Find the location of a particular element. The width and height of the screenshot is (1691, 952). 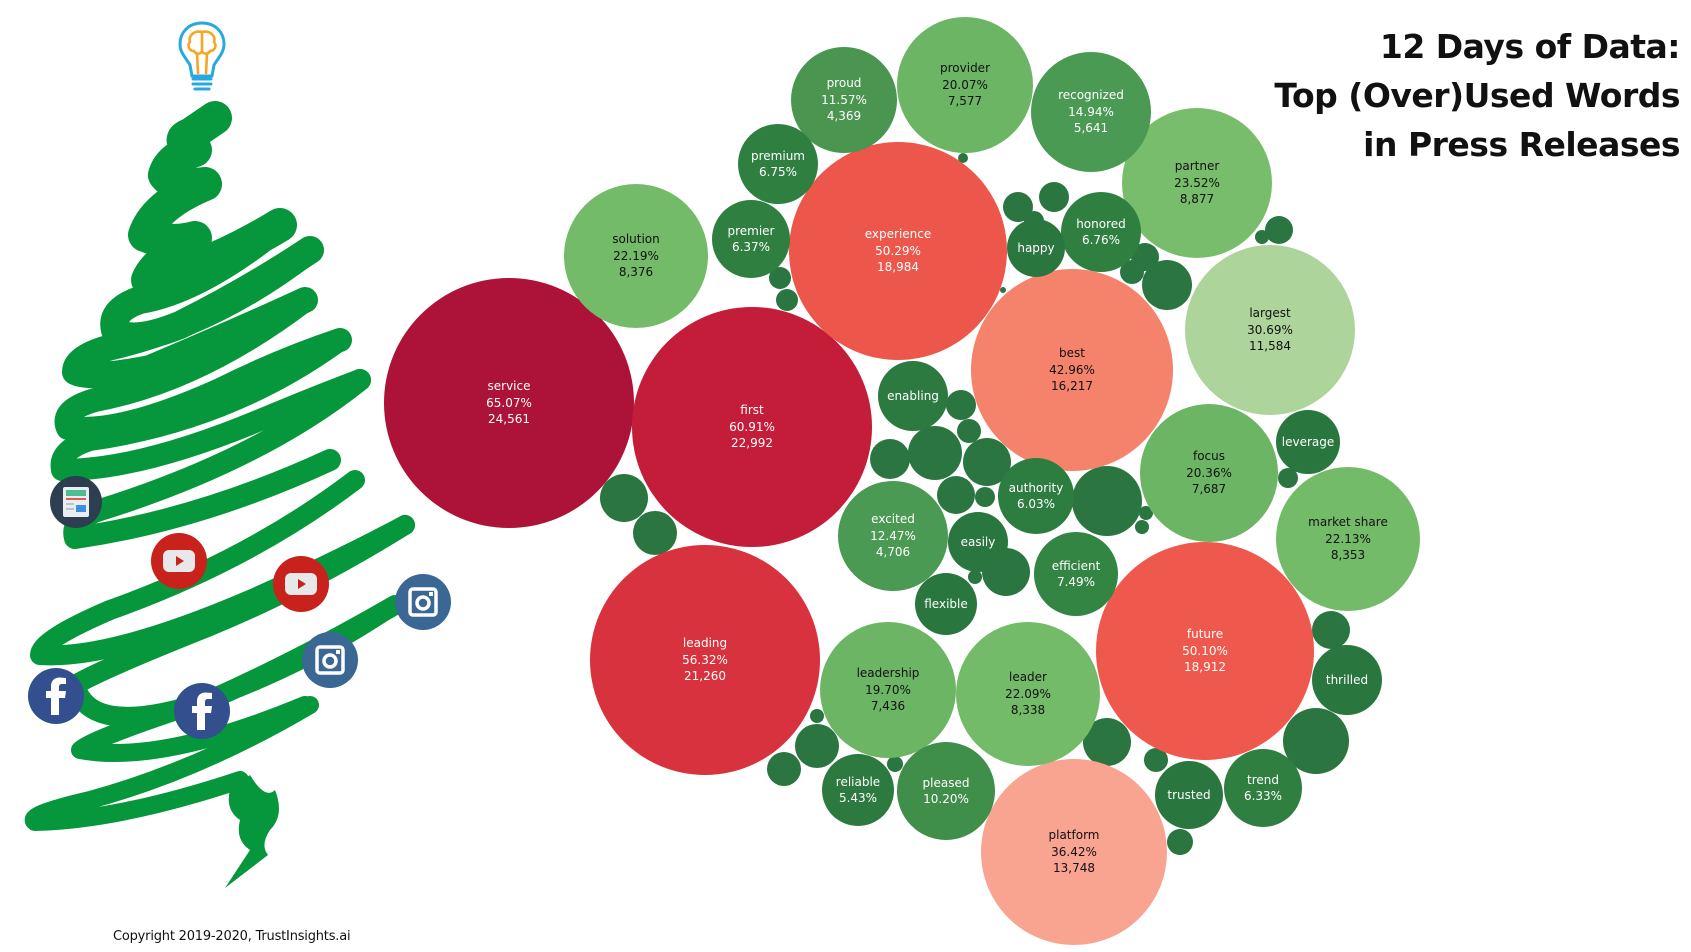

bubble-provider: provider 20.07% 7,577 is located at coordinates (965, 85).